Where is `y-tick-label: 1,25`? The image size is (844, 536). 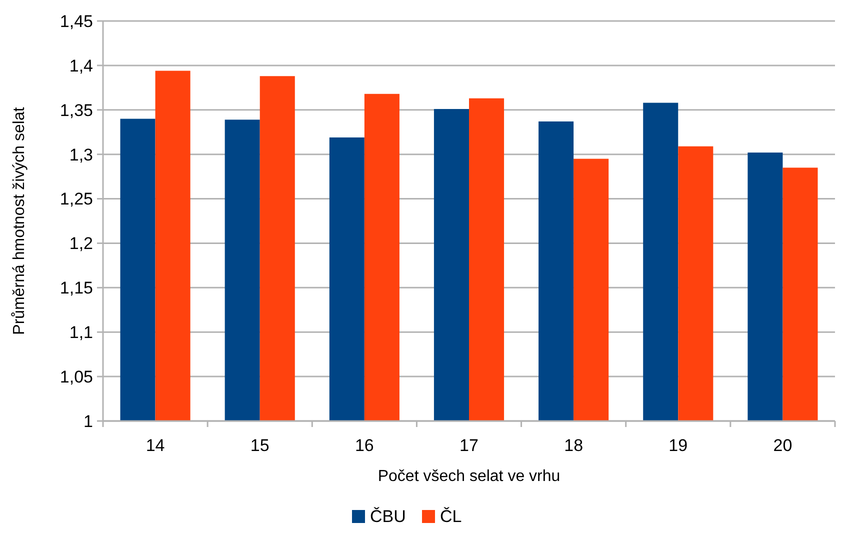
y-tick-label: 1,25 is located at coordinates (76, 199).